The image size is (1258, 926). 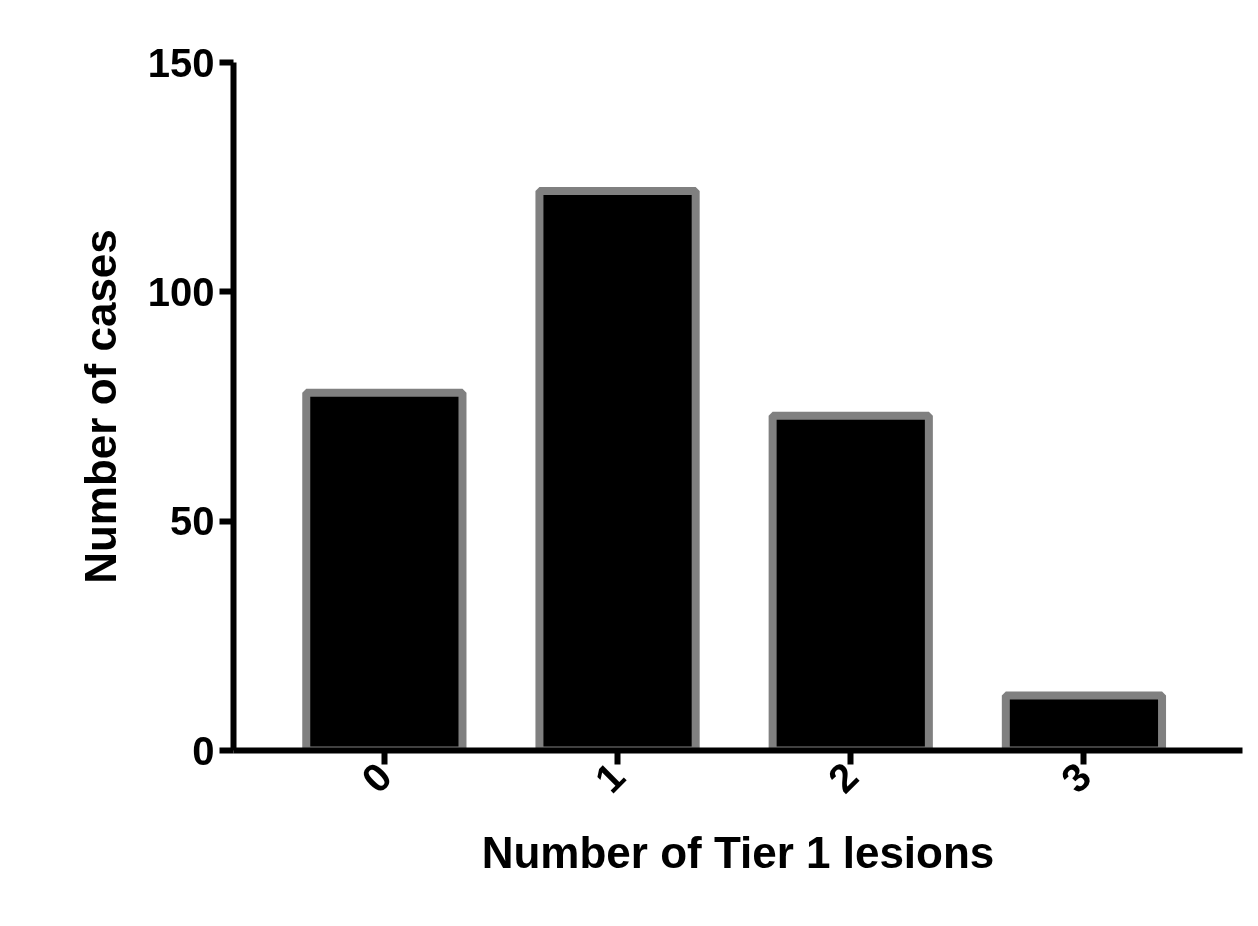 What do you see at coordinates (181, 62) in the screenshot?
I see `y-tick-label: 150` at bounding box center [181, 62].